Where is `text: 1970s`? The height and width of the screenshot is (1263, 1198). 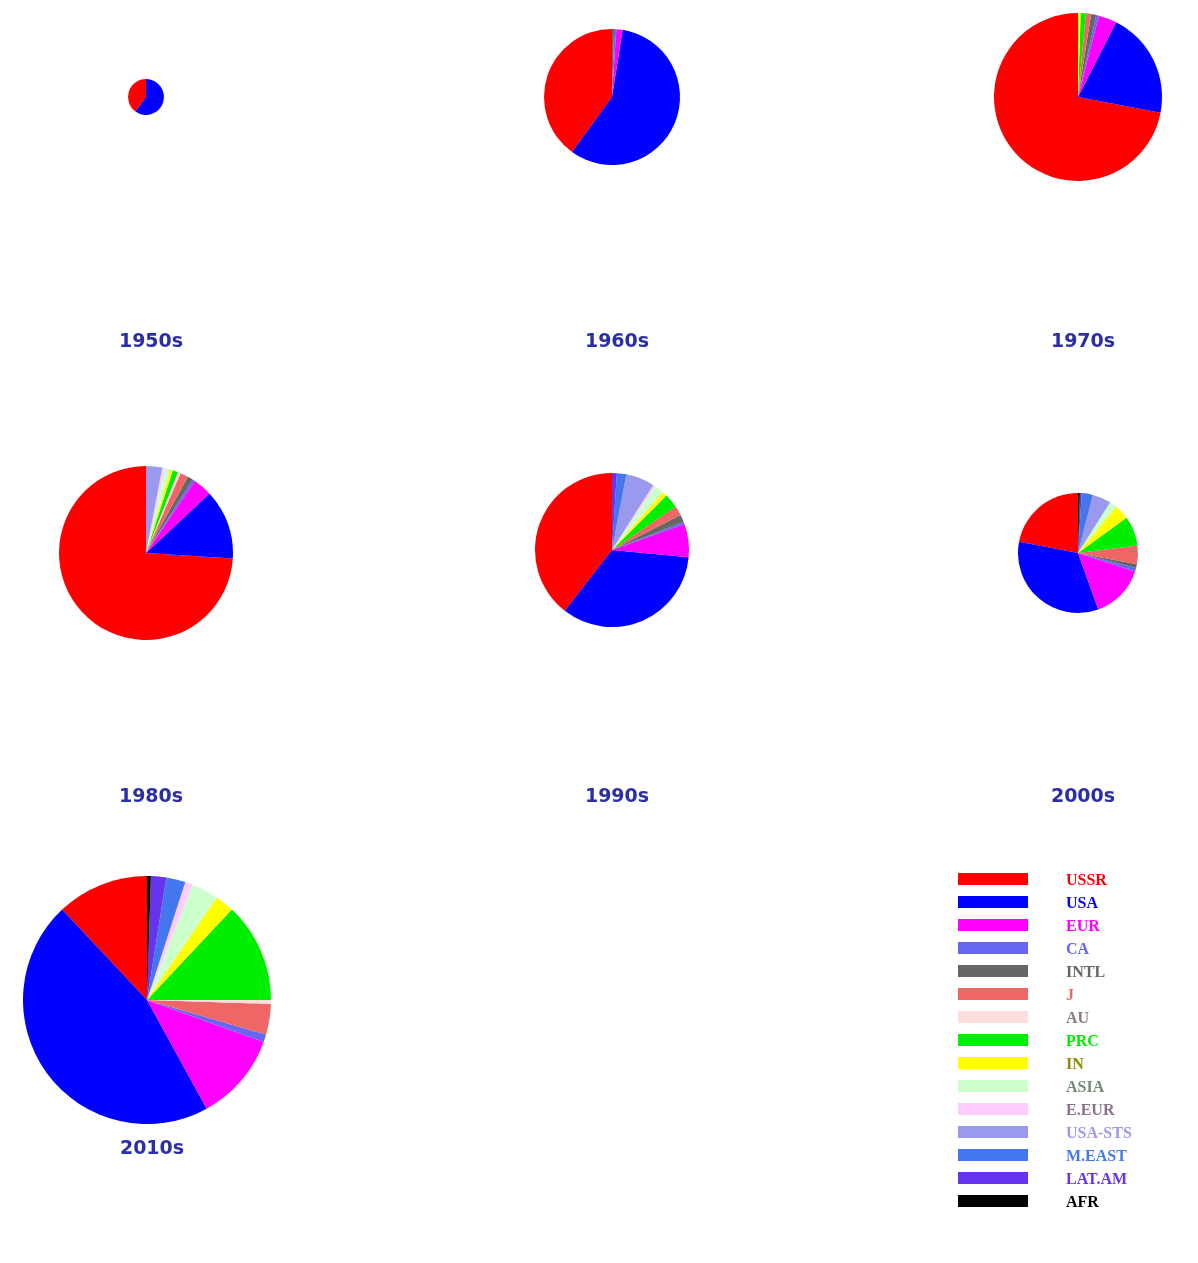
text: 1970s is located at coordinates (1083, 339).